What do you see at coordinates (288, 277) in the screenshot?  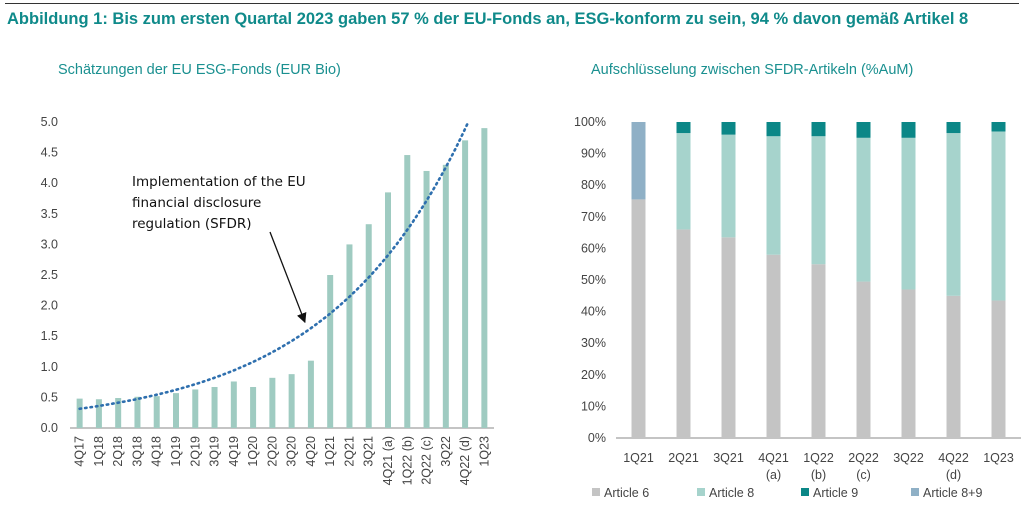 I see `sfdr-annotation-arrow` at bounding box center [288, 277].